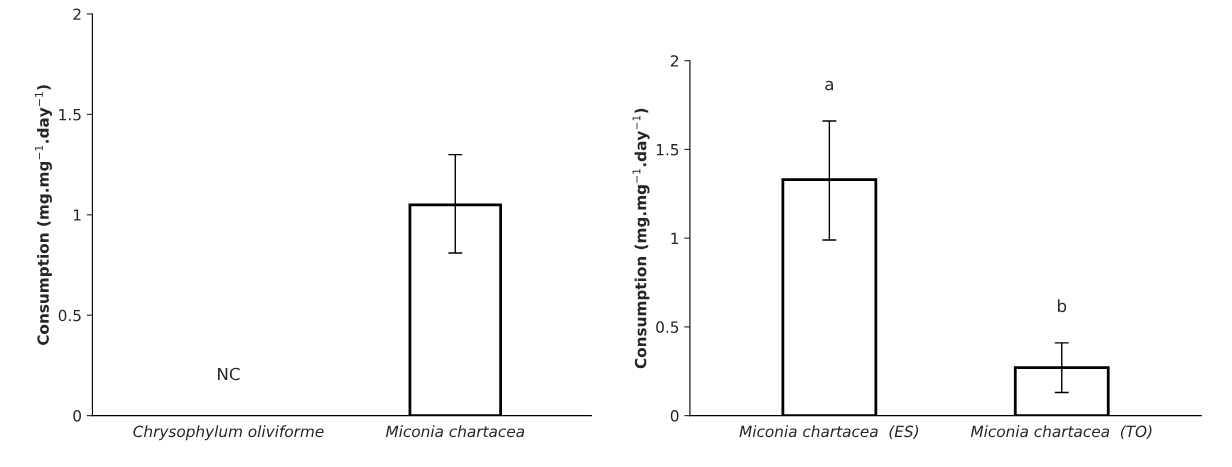  I want to click on x-tick-label: Miconia chartacea, so click(455, 431).